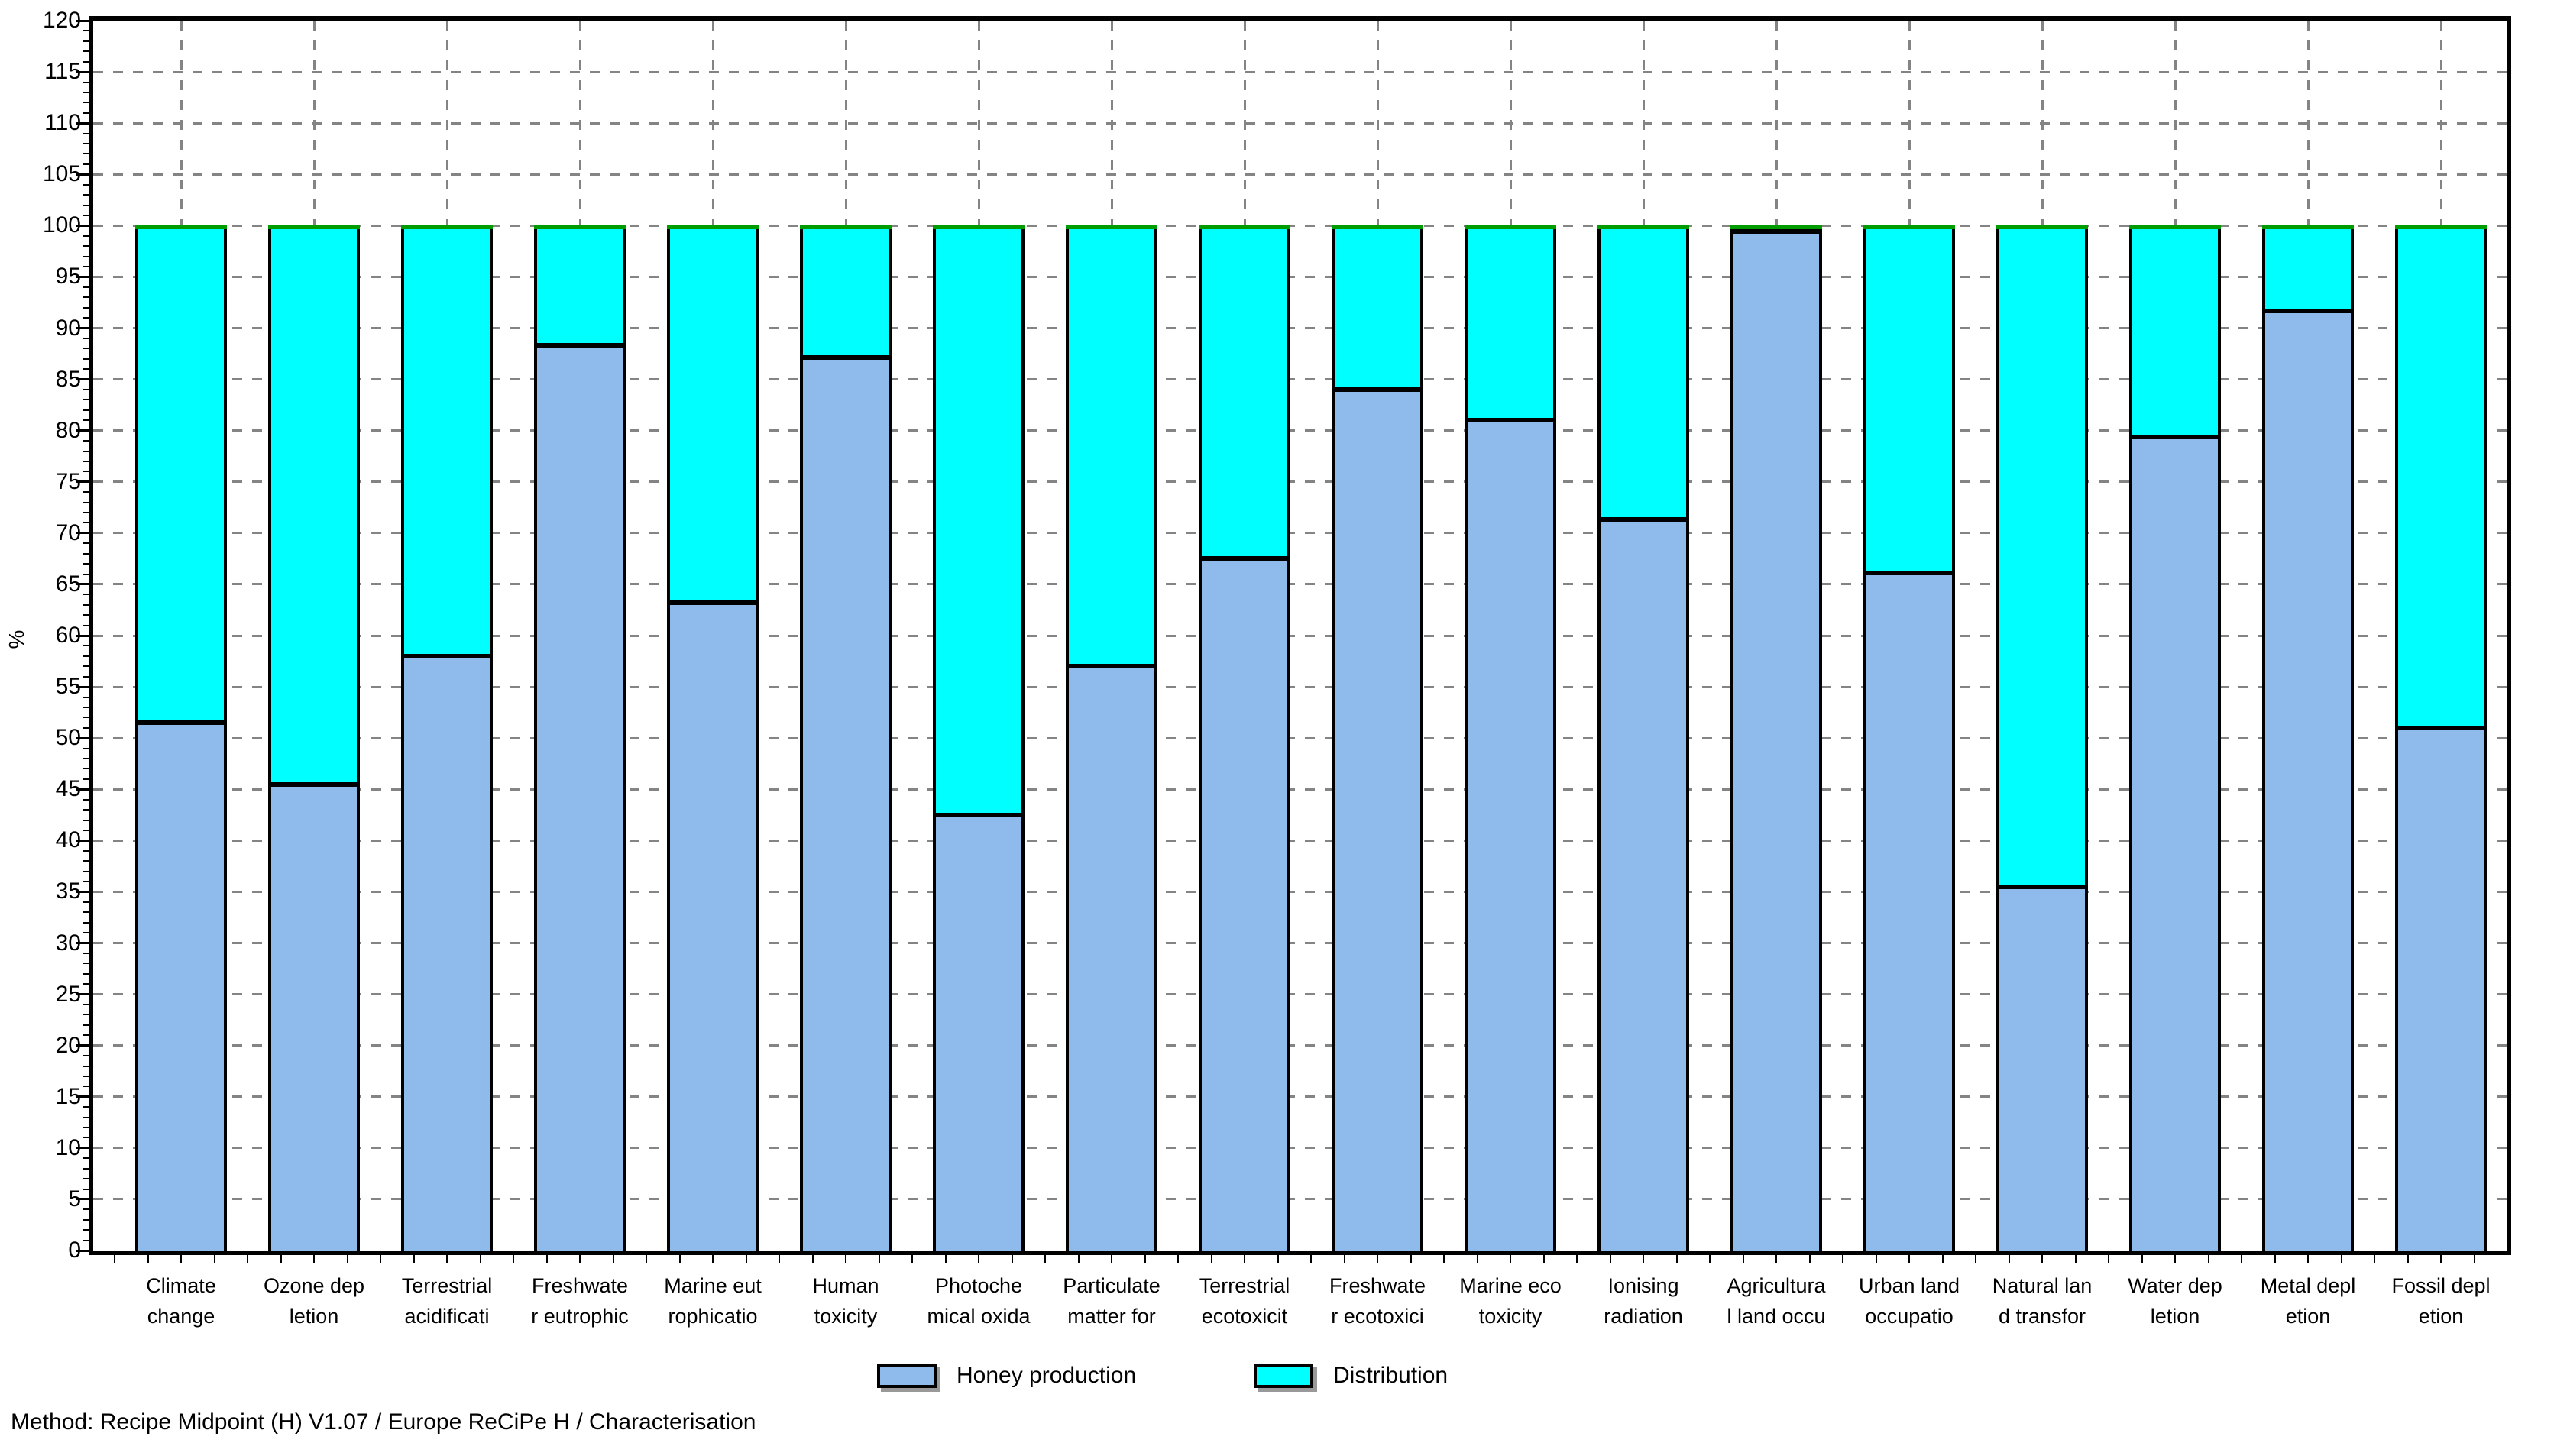  What do you see at coordinates (68, 636) in the screenshot?
I see `y-axis-tick-label: 60` at bounding box center [68, 636].